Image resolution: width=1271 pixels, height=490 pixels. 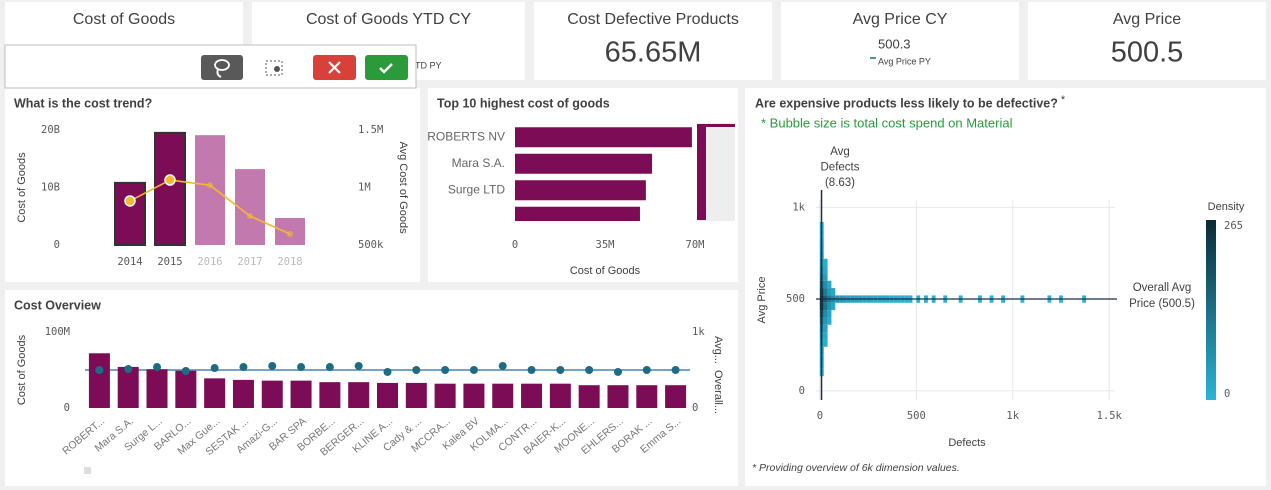 What do you see at coordinates (57, 305) in the screenshot?
I see `chart-title: Cost Overview` at bounding box center [57, 305].